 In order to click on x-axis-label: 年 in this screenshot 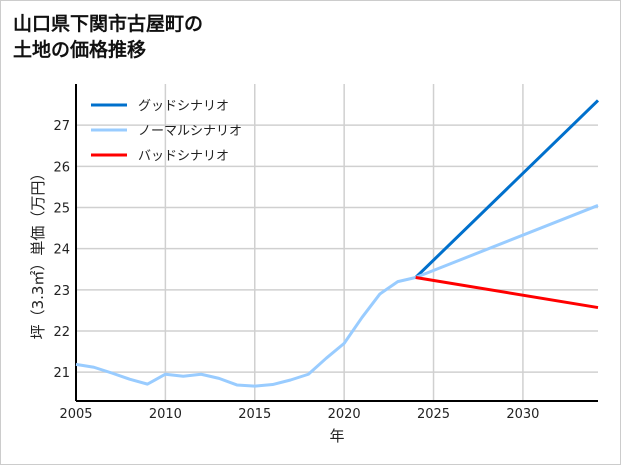, I will do `click(336, 436)`.